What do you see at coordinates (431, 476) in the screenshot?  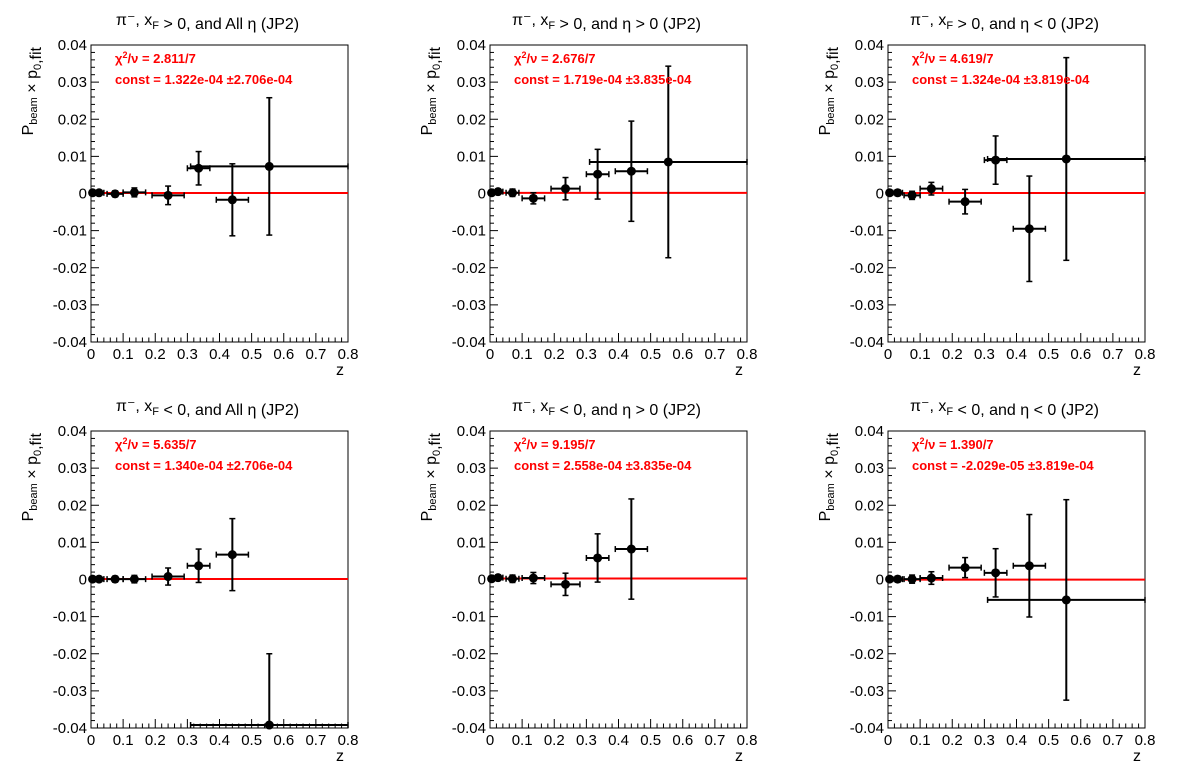 I see `y-axis-label: Pbeam × p0,fit` at bounding box center [431, 476].